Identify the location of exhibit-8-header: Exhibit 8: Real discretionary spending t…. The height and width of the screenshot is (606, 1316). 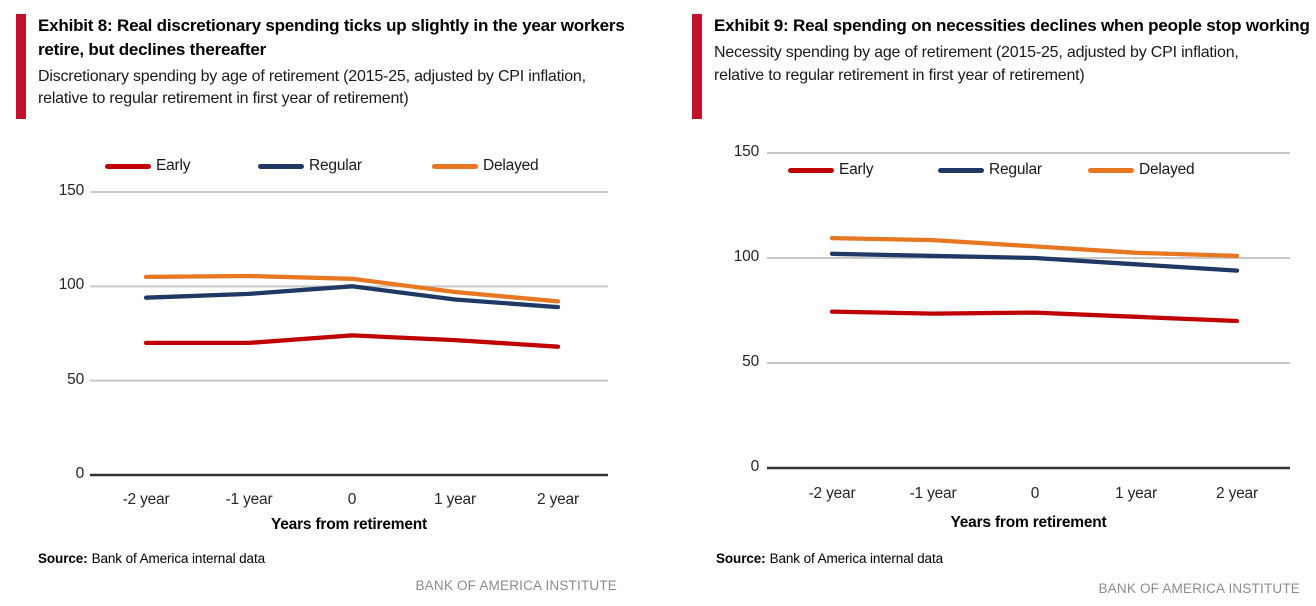
(345, 62).